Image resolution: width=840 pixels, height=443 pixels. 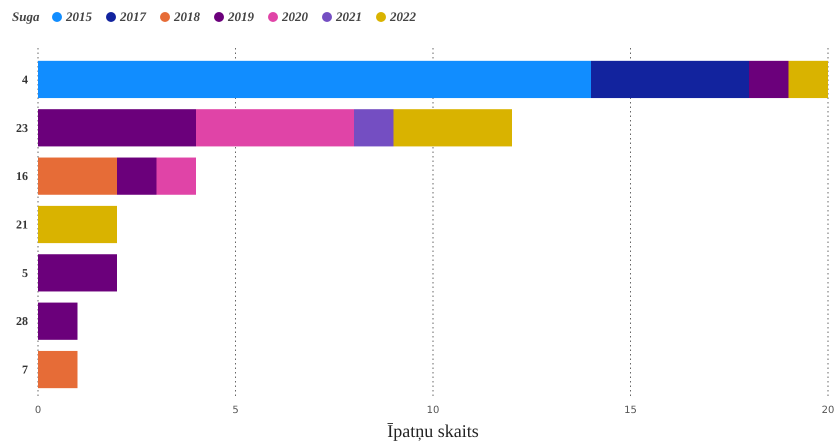 I want to click on legend-label: 2021, so click(x=348, y=16).